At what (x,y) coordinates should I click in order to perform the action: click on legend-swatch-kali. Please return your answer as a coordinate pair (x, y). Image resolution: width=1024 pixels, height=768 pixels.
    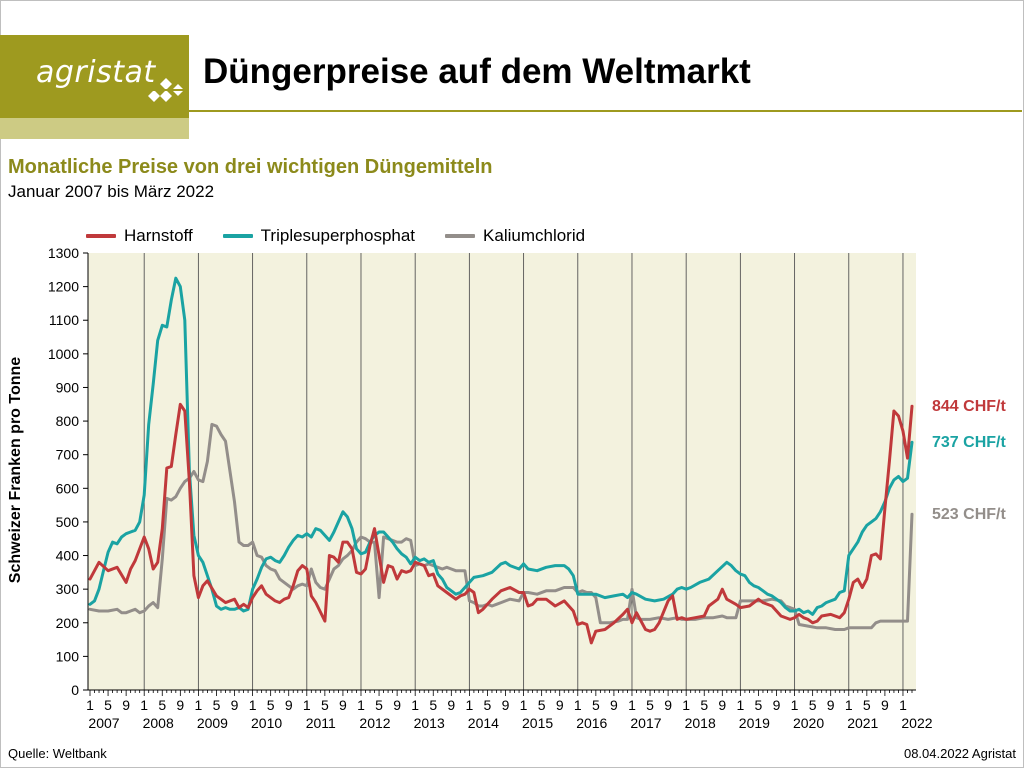
    Looking at the image, I should click on (460, 236).